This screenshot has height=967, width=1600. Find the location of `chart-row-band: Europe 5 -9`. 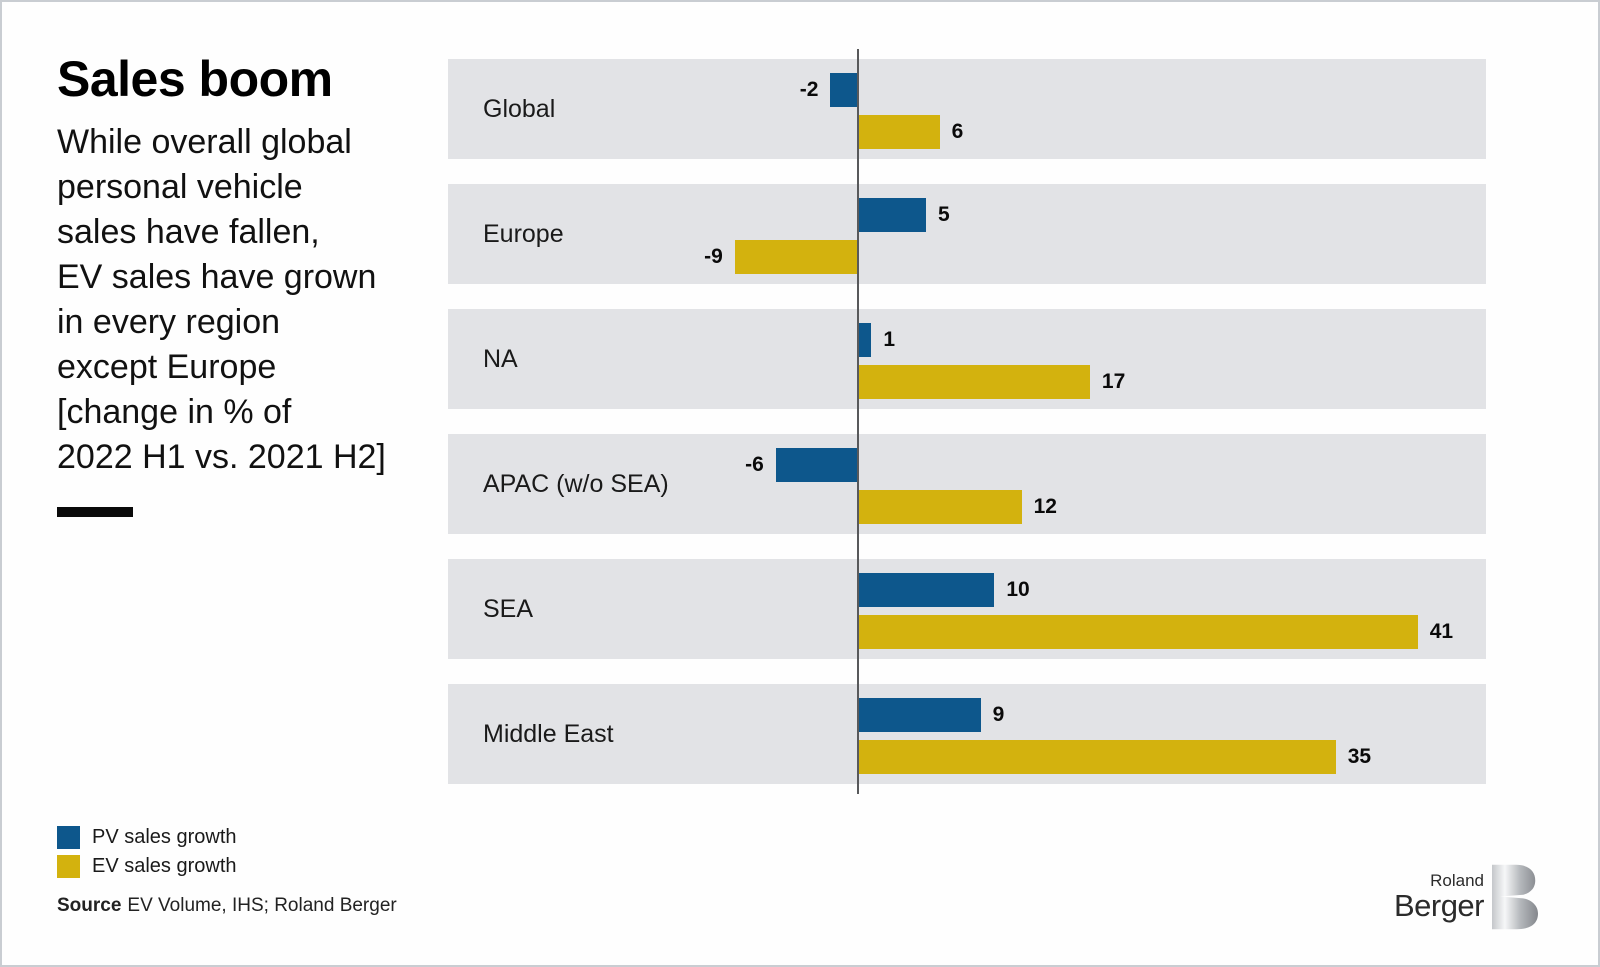

chart-row-band: Europe 5 -9 is located at coordinates (967, 234).